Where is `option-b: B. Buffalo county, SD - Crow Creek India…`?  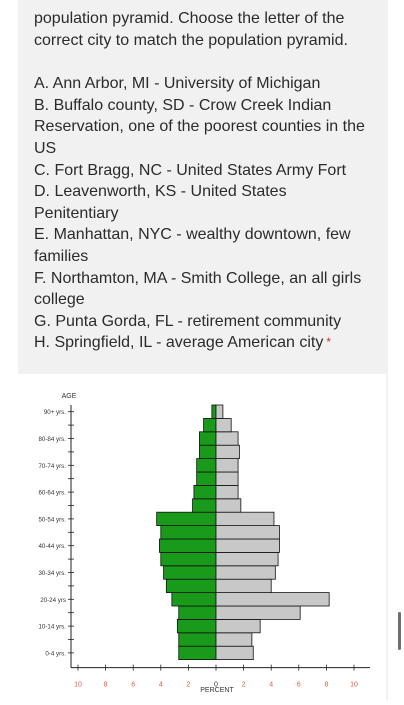 option-b: B. Buffalo county, SD - Crow Creek India… is located at coordinates (199, 126).